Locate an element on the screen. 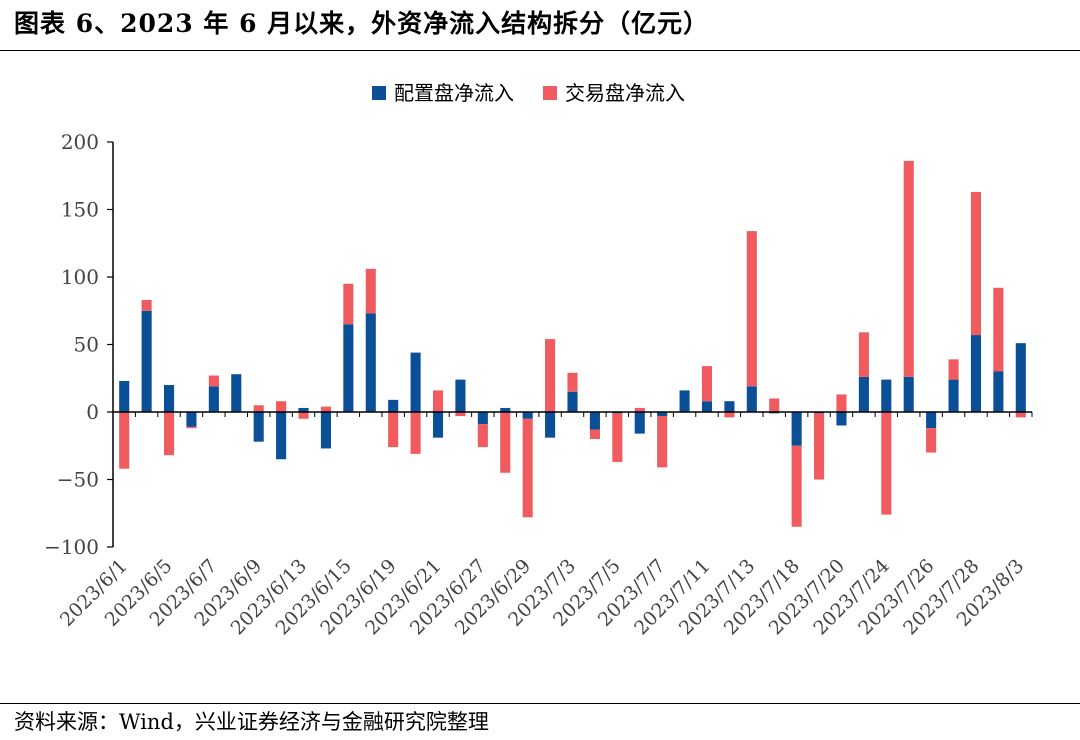  bottom-rule is located at coordinates (540, 703).